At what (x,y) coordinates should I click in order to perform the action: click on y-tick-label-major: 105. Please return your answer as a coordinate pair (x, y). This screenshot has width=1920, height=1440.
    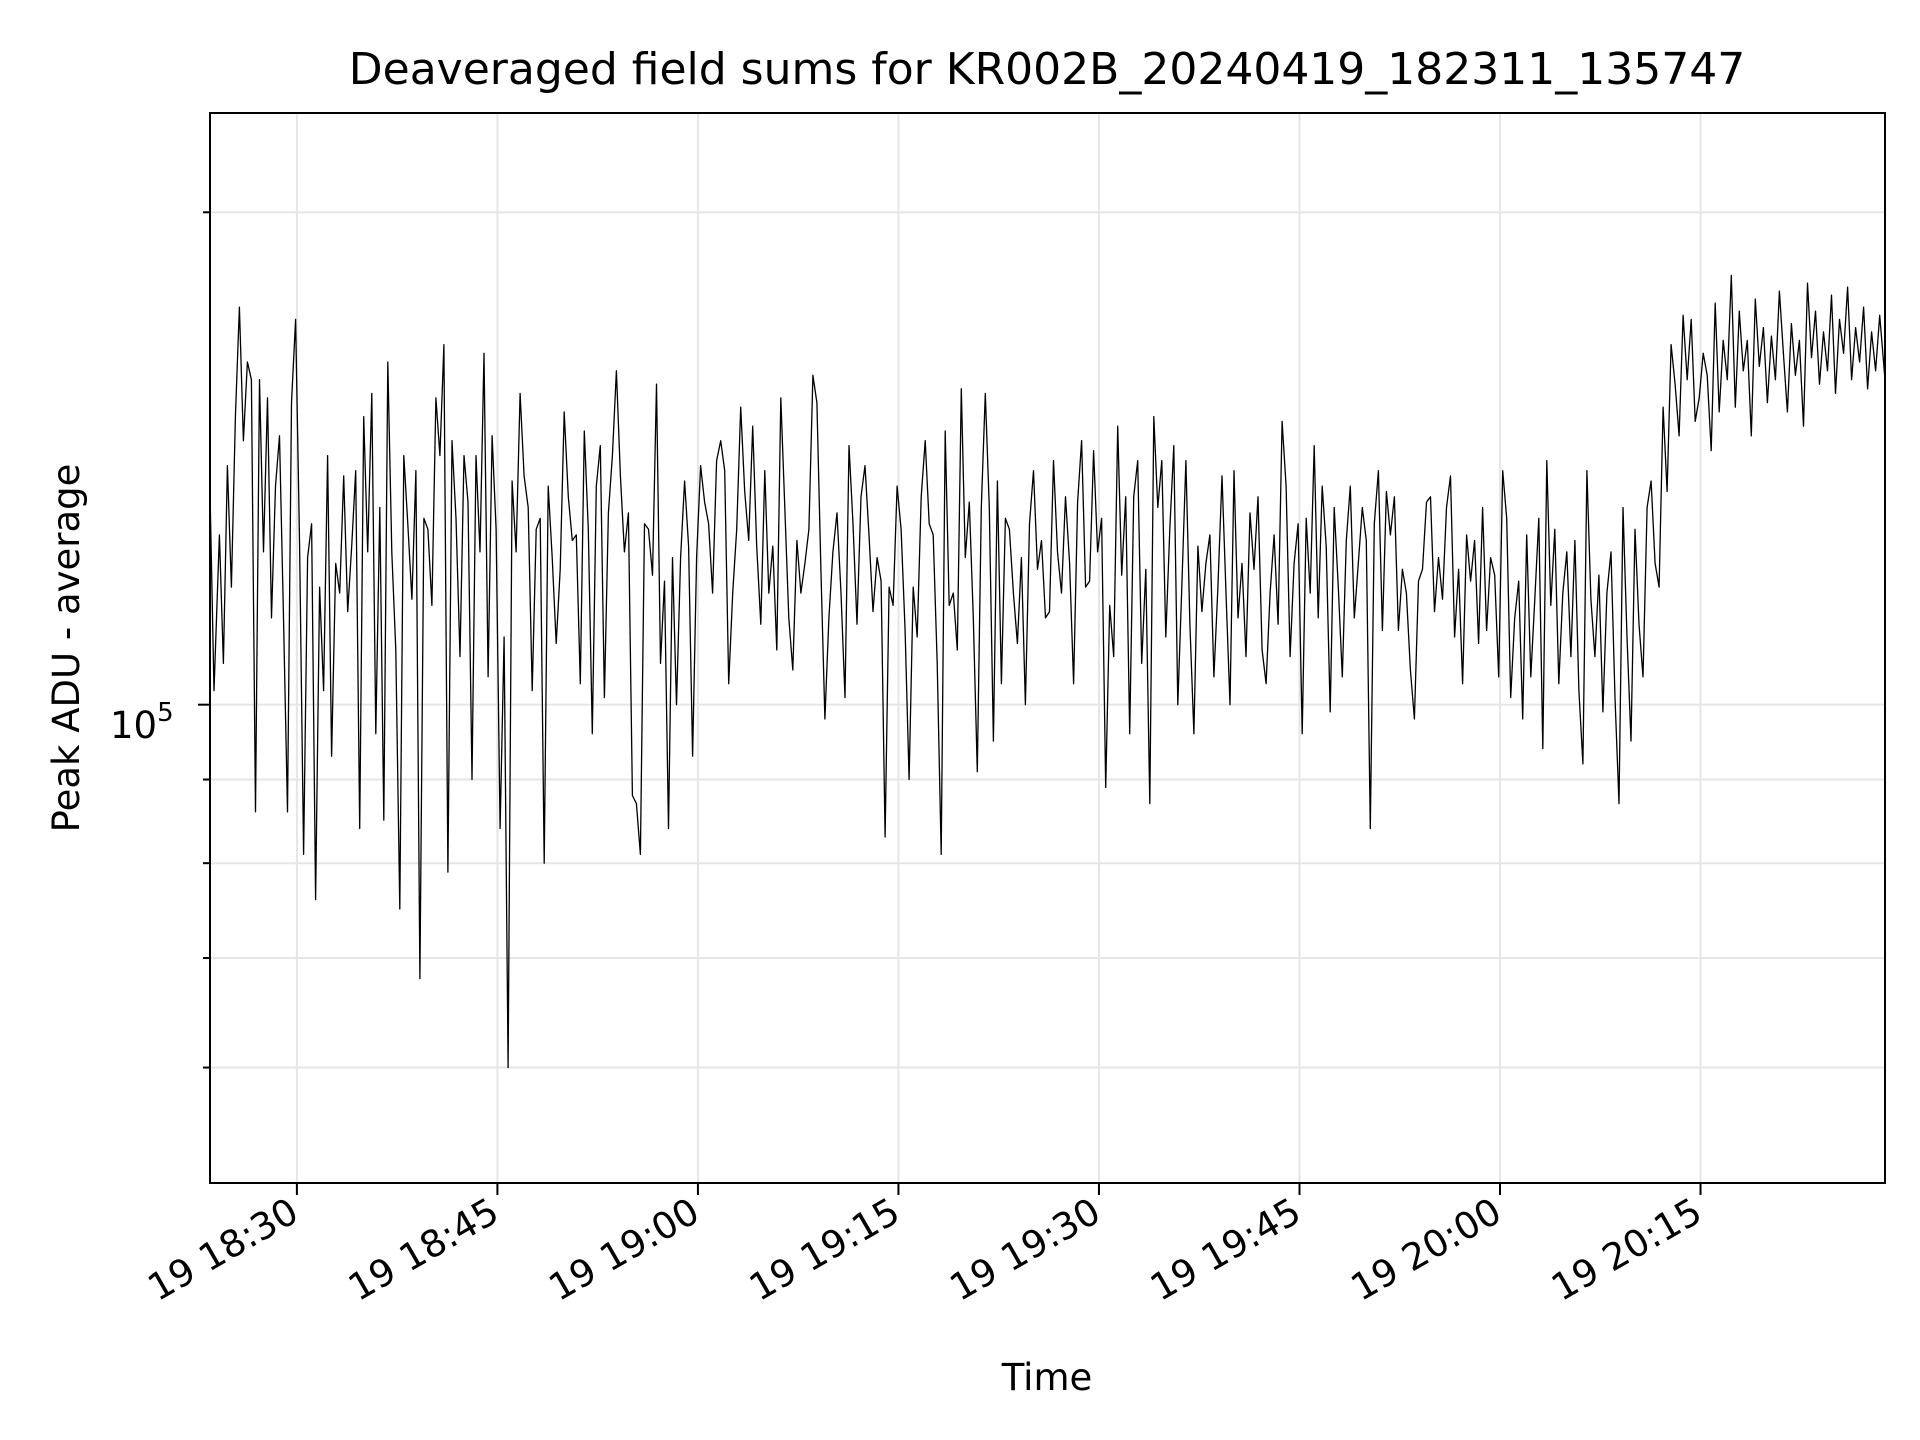
    Looking at the image, I should click on (142, 722).